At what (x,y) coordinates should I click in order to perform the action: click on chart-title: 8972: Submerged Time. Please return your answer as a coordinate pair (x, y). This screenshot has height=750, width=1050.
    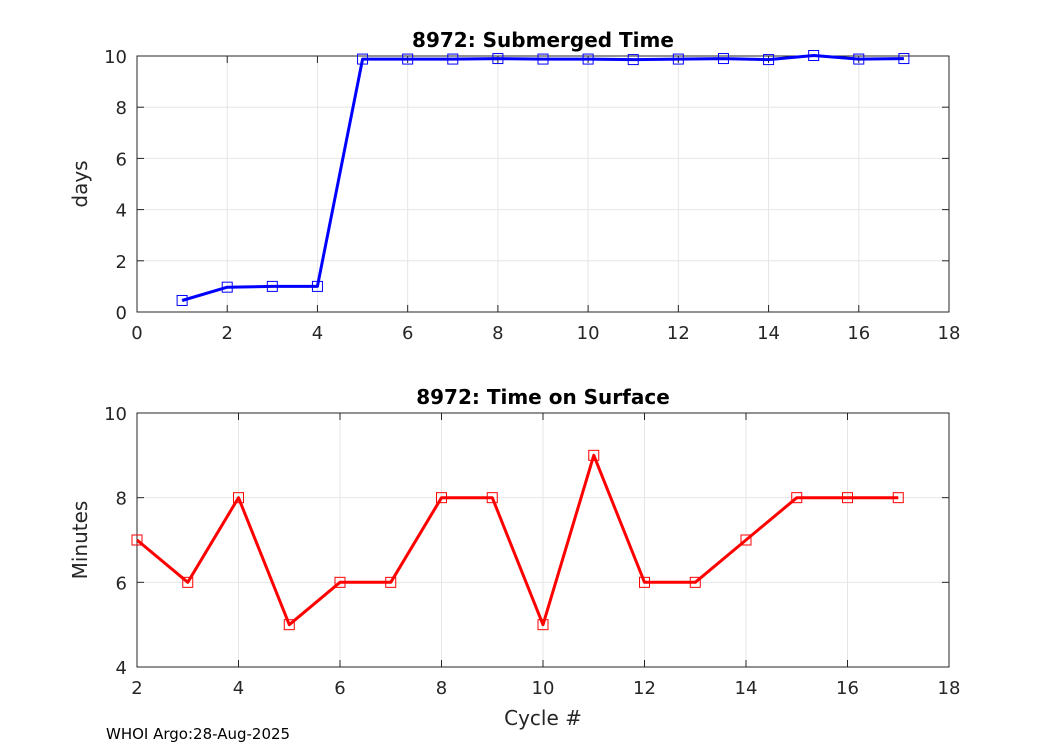
    Looking at the image, I should click on (543, 40).